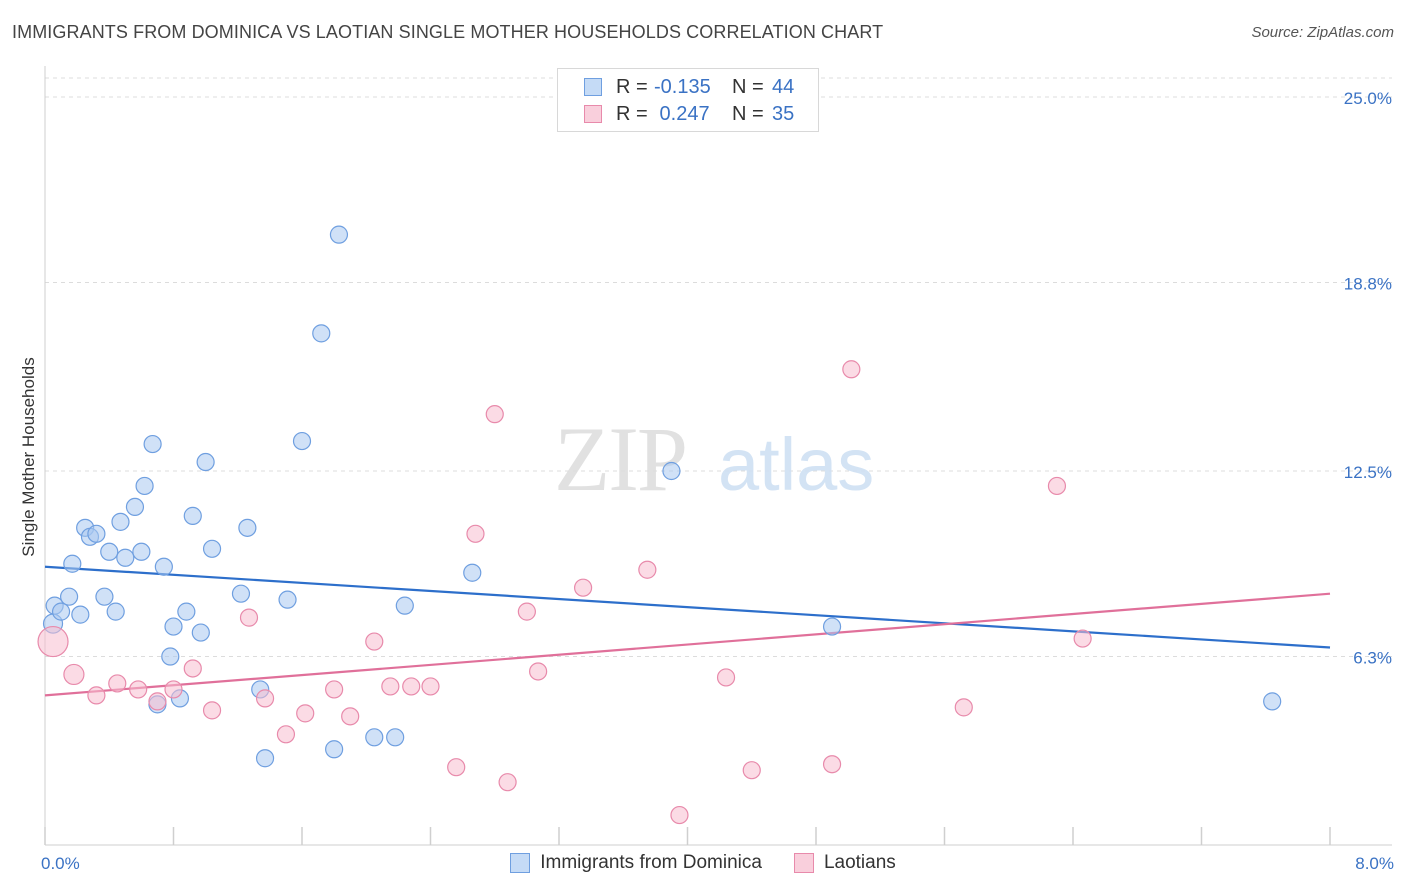  Describe the element at coordinates (783, 86) in the screenshot. I see `stats-n-value: 44` at that location.